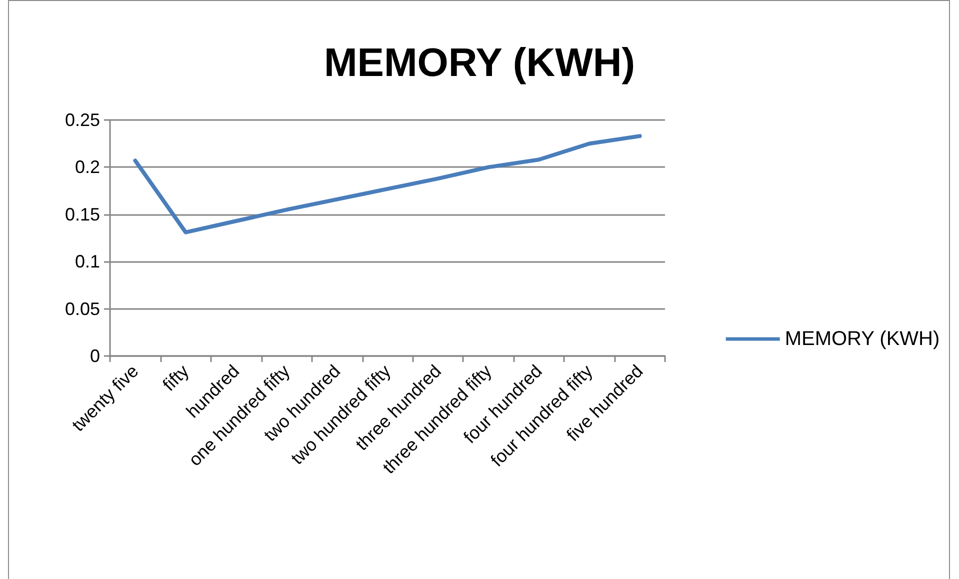  What do you see at coordinates (82, 214) in the screenshot?
I see `y-tick-label: 0.15` at bounding box center [82, 214].